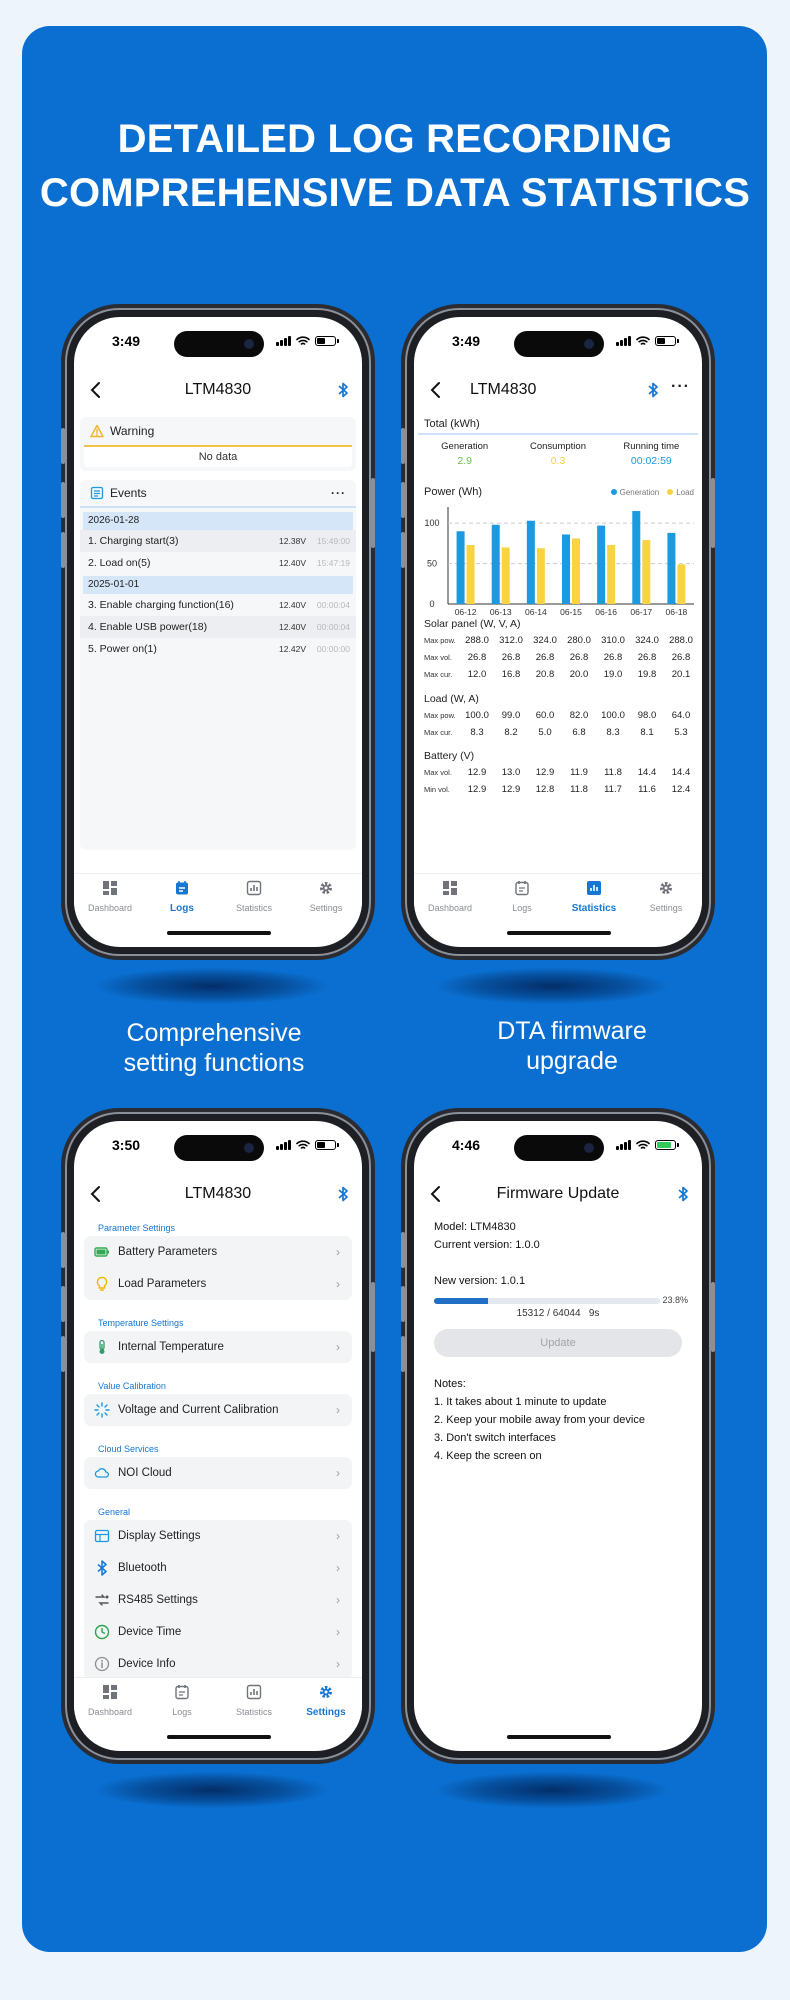 The width and height of the screenshot is (790, 2000). Describe the element at coordinates (141, 1323) in the screenshot. I see `settings-group-title: Temperature Settings` at that location.